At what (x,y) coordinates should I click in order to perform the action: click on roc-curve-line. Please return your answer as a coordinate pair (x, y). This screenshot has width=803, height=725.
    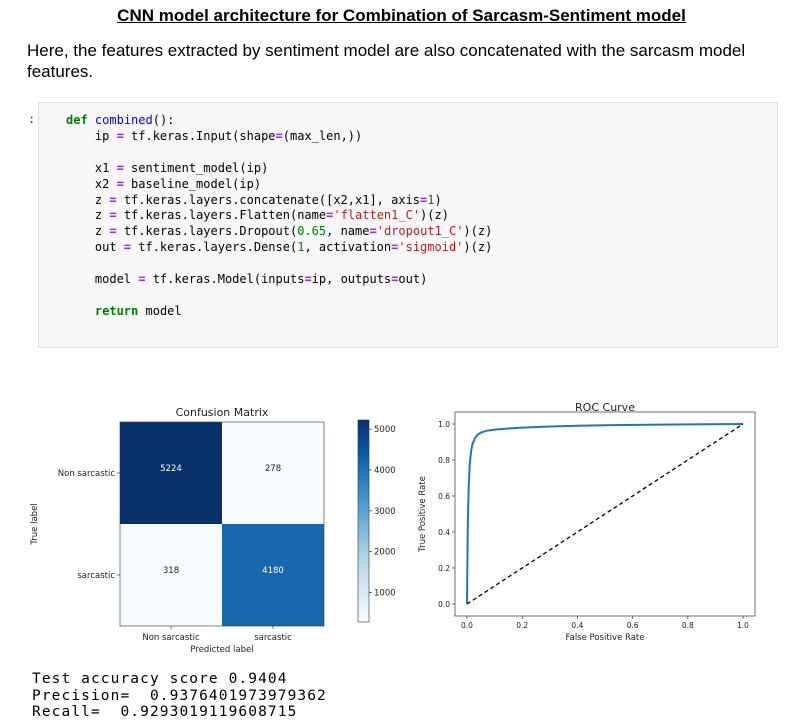
    Looking at the image, I should click on (605, 514).